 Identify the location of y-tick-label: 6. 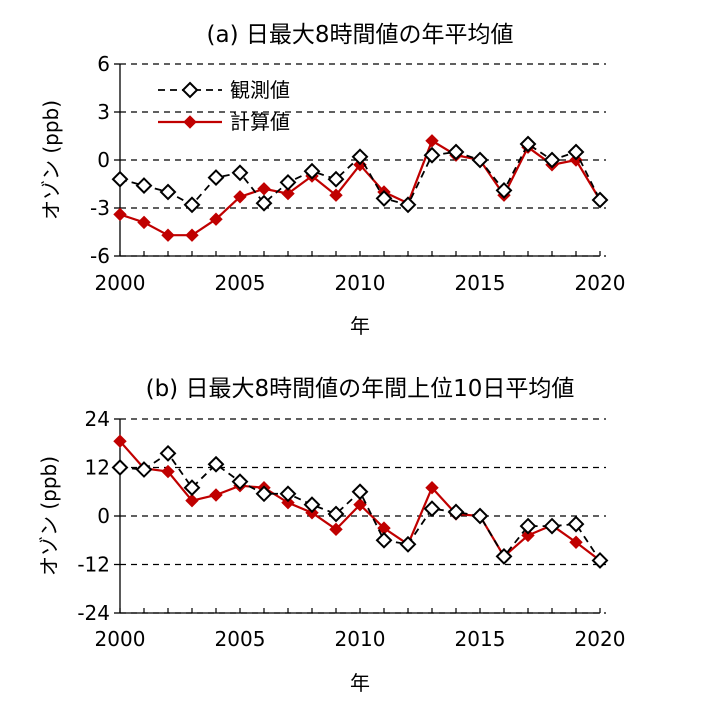
(103, 64).